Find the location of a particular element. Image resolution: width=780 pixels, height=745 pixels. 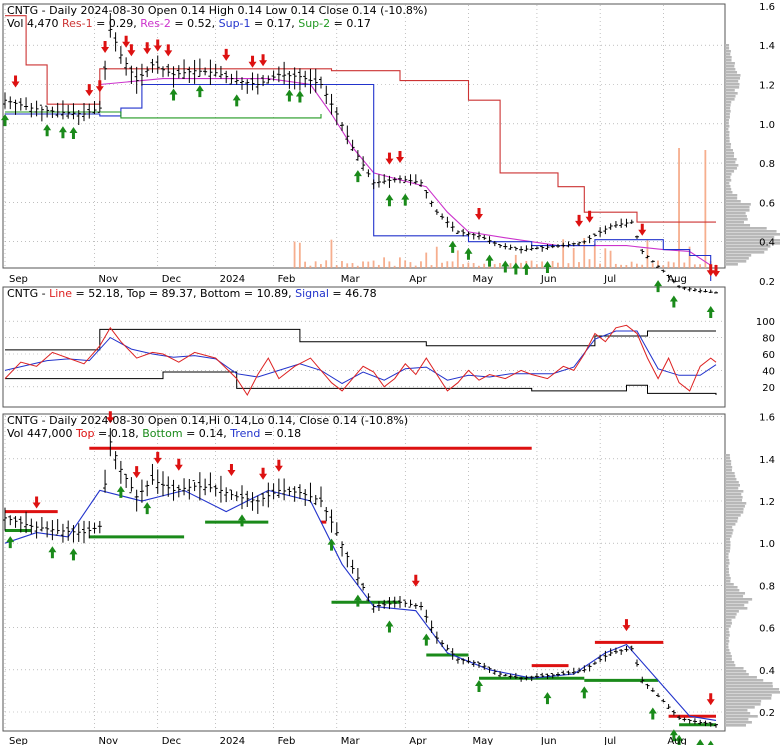

stochastic-y-tick-label: 40 is located at coordinates (768, 371).